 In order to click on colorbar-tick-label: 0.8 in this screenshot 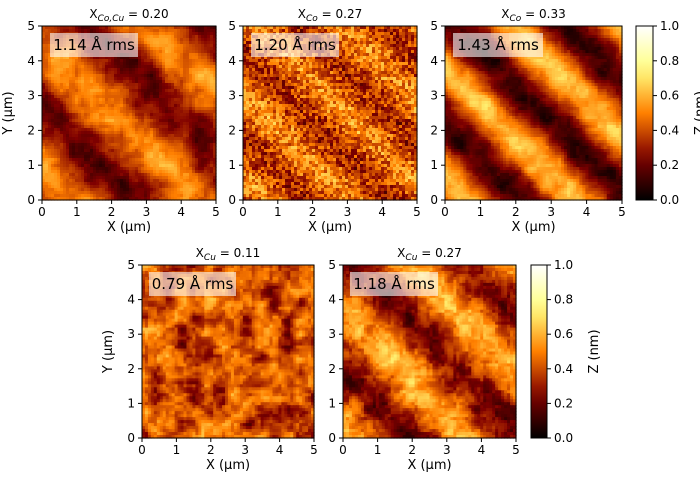, I will do `click(669, 61)`.